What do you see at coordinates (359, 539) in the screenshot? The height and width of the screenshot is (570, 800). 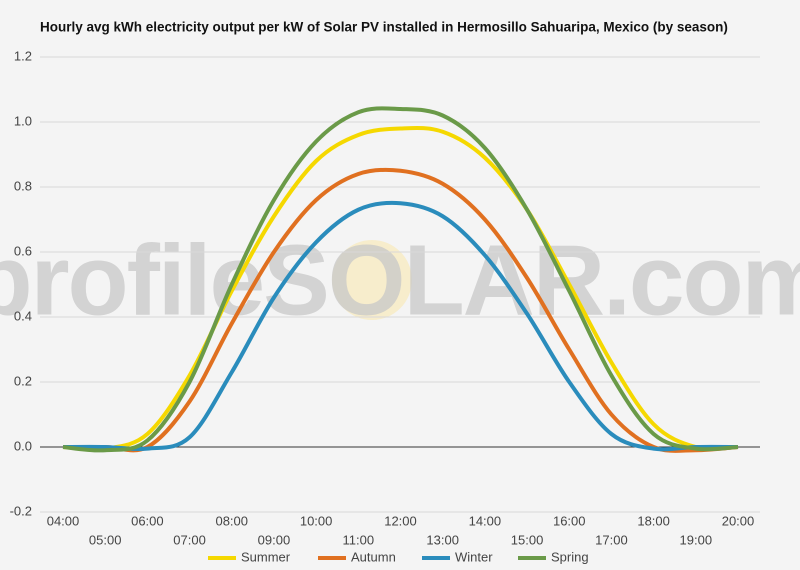 I see `x-tick-label: 11:00` at bounding box center [359, 539].